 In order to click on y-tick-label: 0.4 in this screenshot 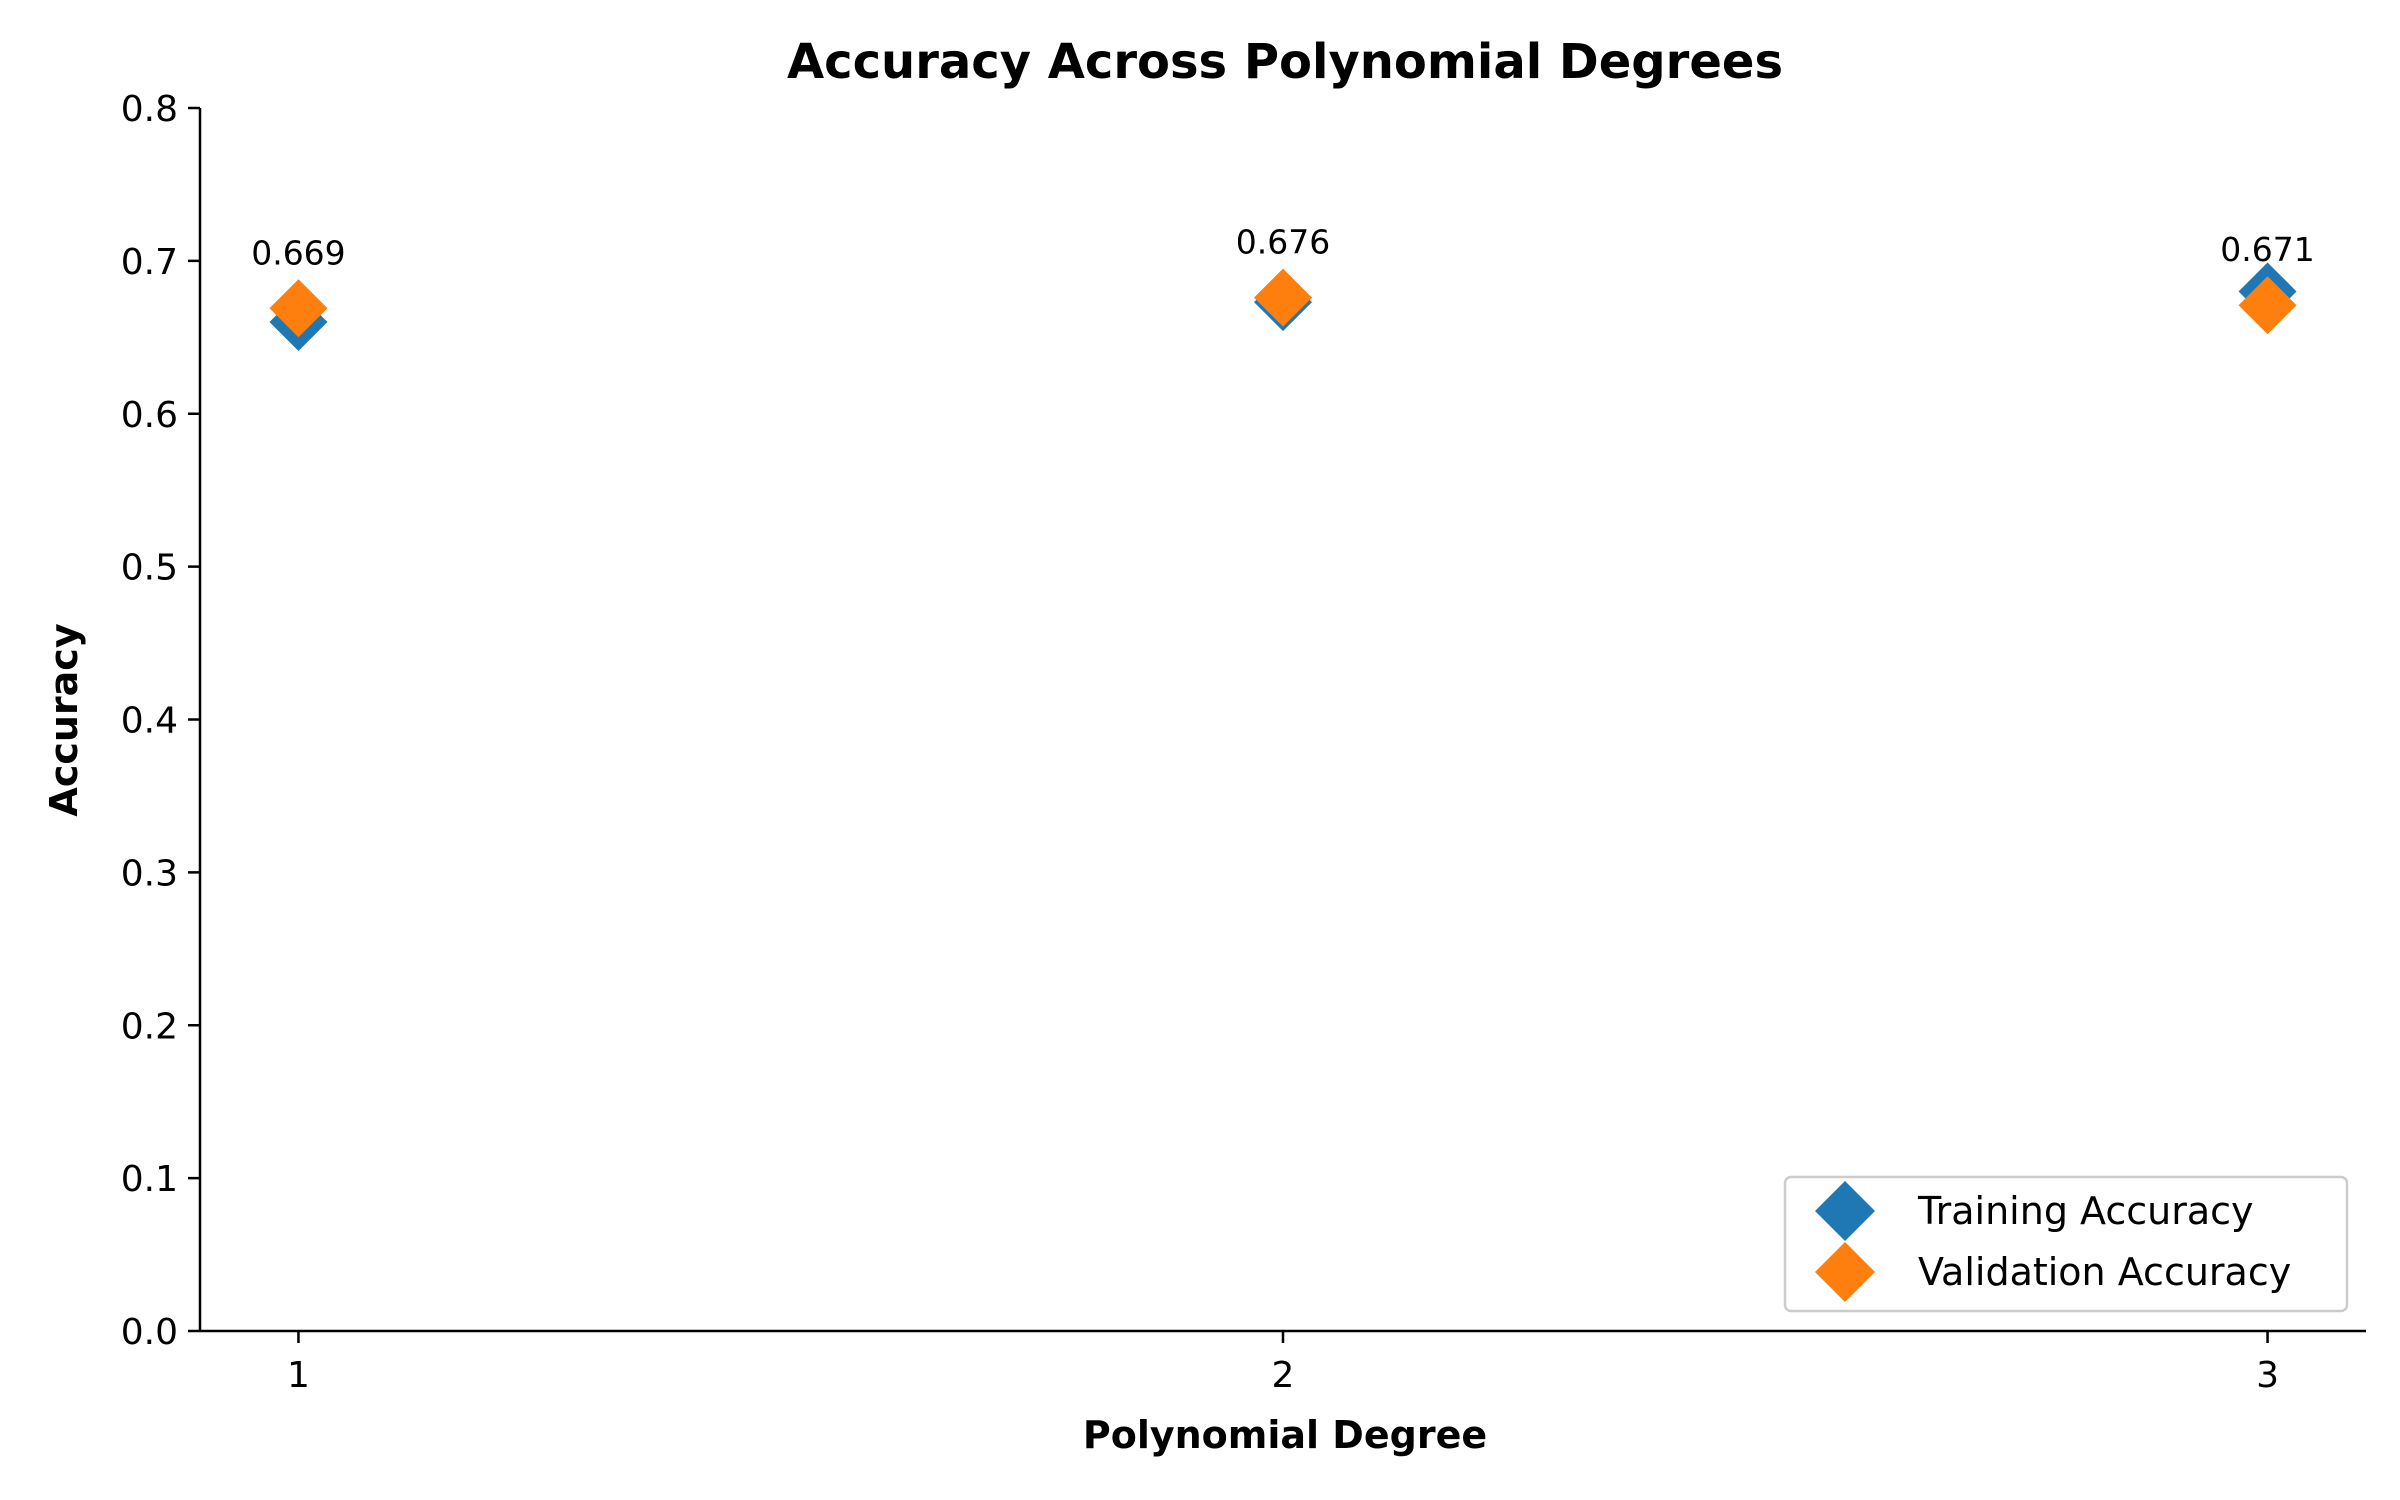, I will do `click(149, 721)`.